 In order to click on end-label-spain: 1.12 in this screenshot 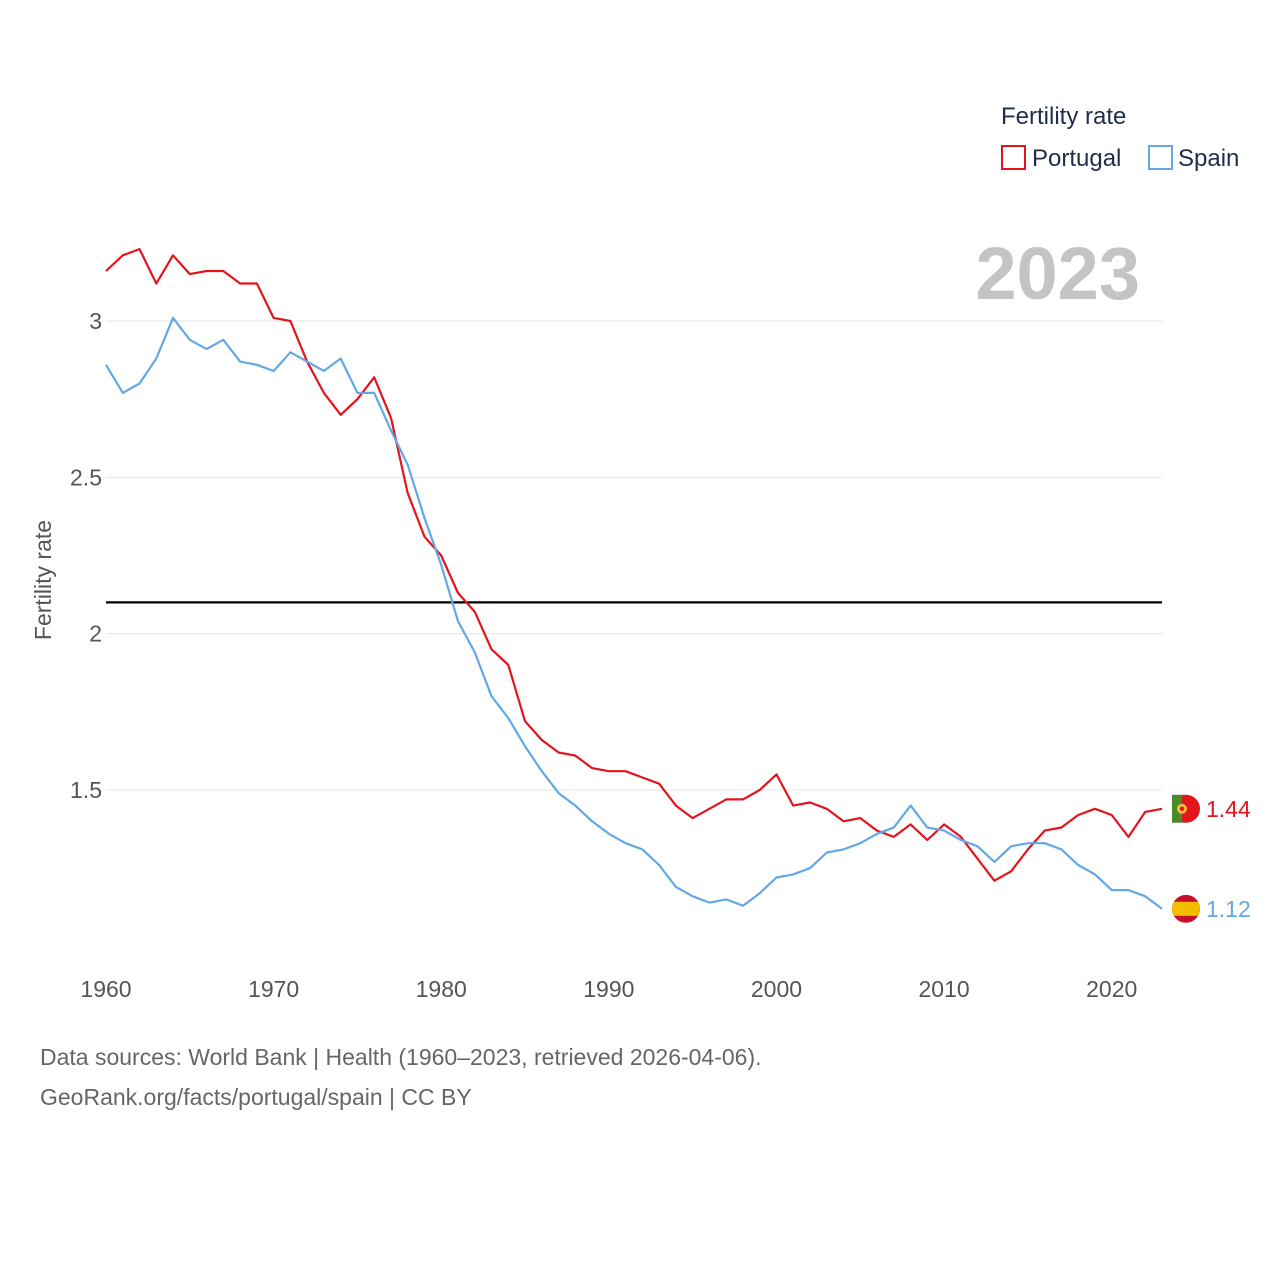, I will do `click(1228, 909)`.